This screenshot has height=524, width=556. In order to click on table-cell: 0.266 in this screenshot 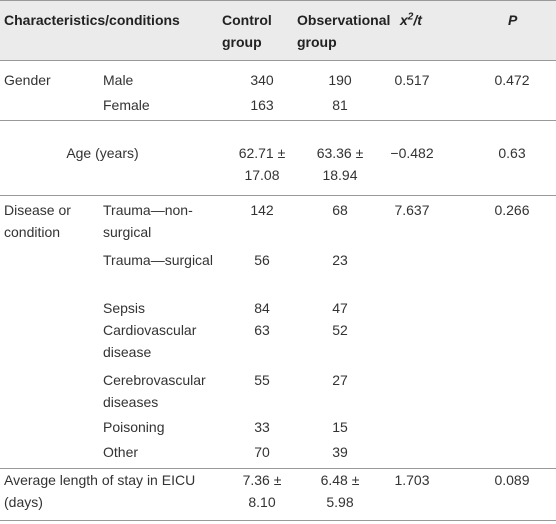, I will do `click(512, 210)`.